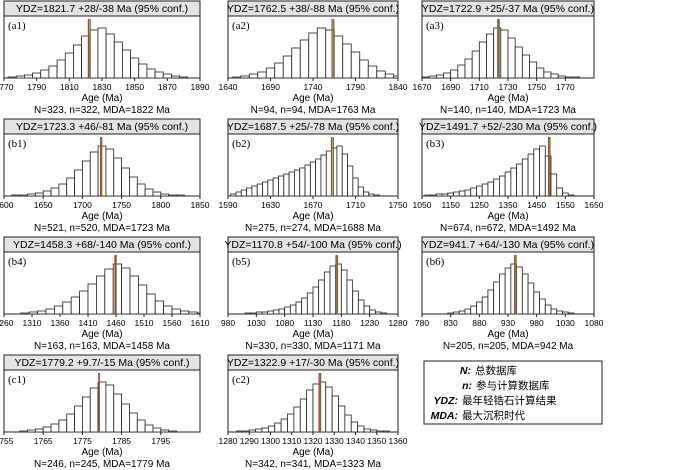 The image size is (700, 470). What do you see at coordinates (200, 87) in the screenshot?
I see `x-tick-label: 1890` at bounding box center [200, 87].